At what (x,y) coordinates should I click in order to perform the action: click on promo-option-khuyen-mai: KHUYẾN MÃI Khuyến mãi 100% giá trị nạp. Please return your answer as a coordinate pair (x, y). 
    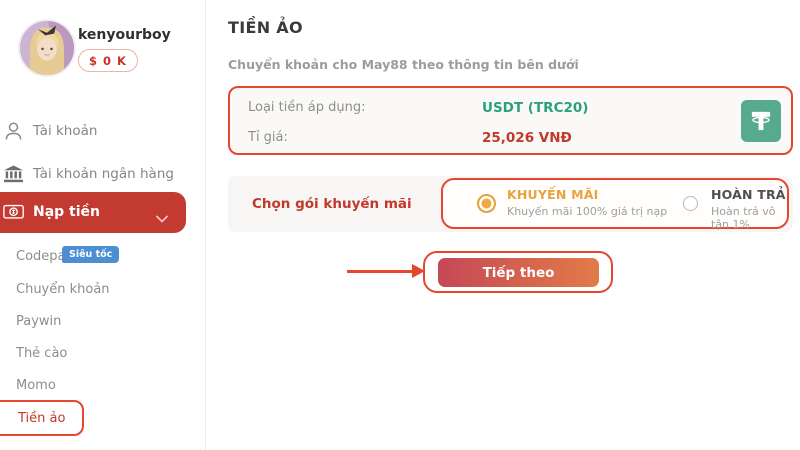
    Looking at the image, I should click on (572, 202).